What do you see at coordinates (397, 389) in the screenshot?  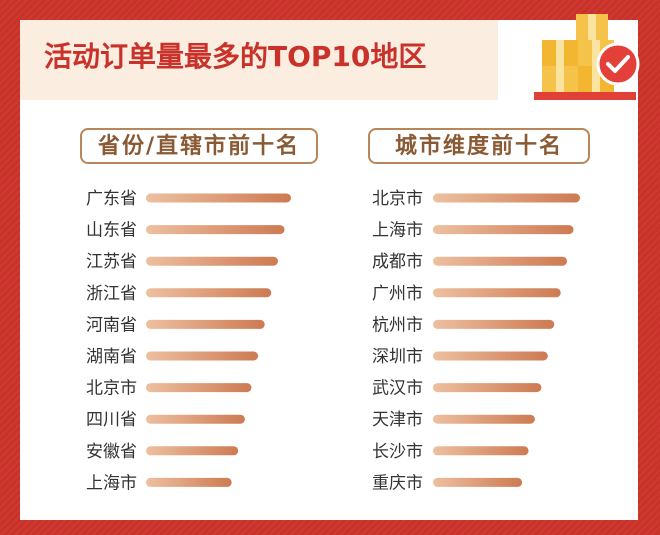 I see `city-tick-label: 武汉市` at bounding box center [397, 389].